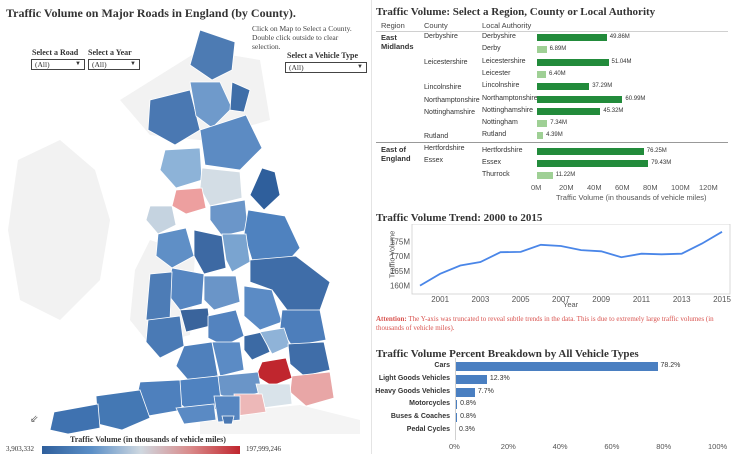 The image size is (736, 454). I want to click on county-hampshire, so click(227, 409).